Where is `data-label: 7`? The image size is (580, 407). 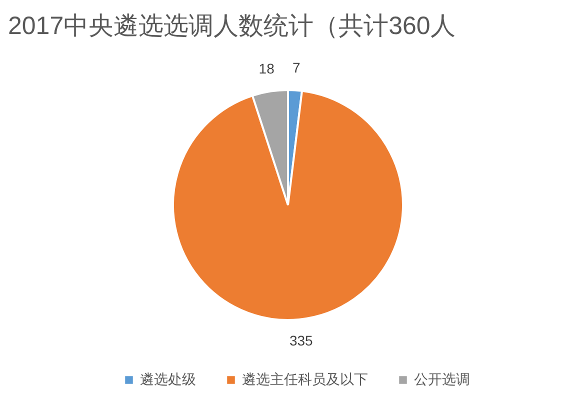 data-label: 7 is located at coordinates (296, 67).